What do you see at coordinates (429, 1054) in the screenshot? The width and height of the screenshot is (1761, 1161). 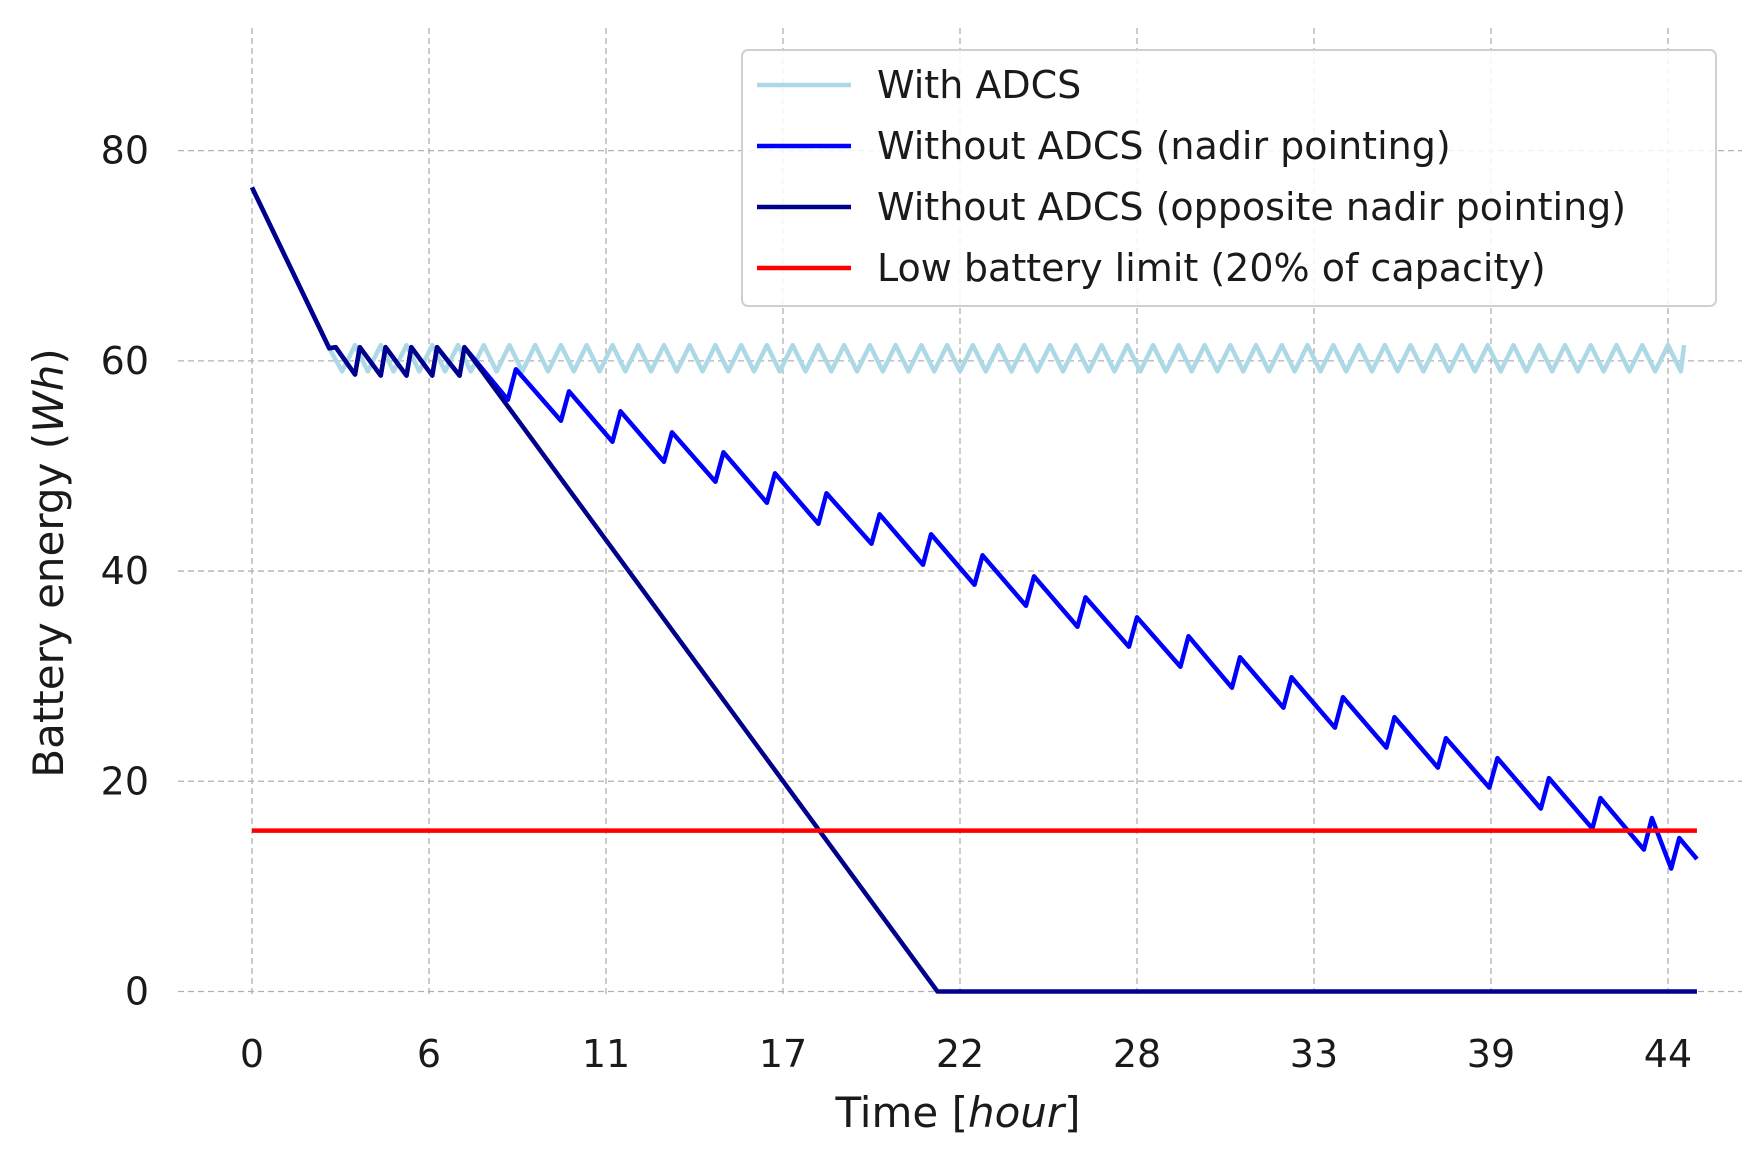 I see `x-tick-label: 6` at bounding box center [429, 1054].